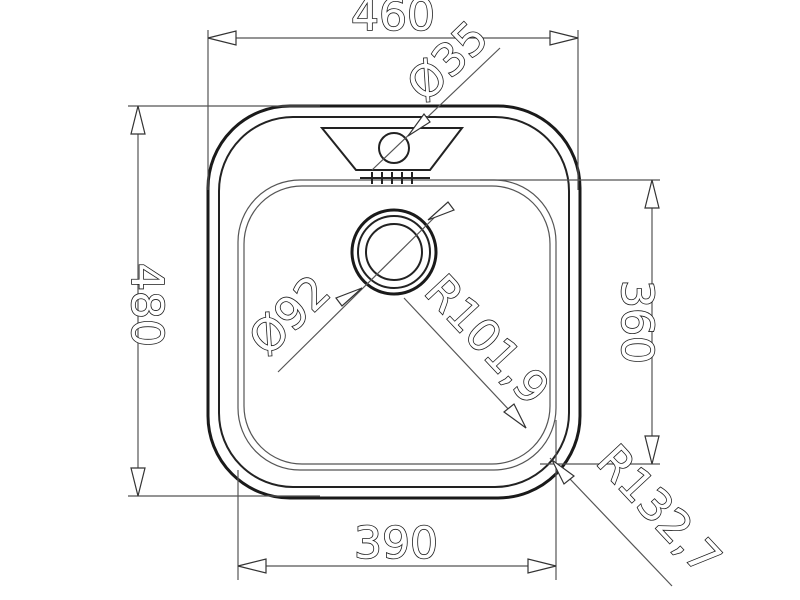 The width and height of the screenshot is (800, 600). I want to click on dimension-480: 480, so click(146, 301).